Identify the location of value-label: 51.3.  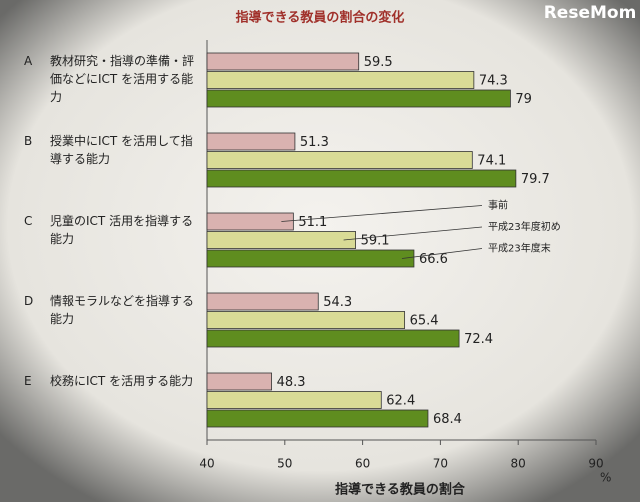
(314, 142).